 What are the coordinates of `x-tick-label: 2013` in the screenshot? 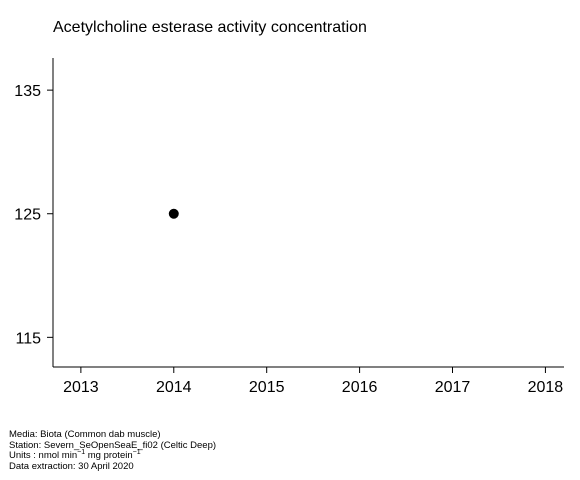 It's located at (81, 387).